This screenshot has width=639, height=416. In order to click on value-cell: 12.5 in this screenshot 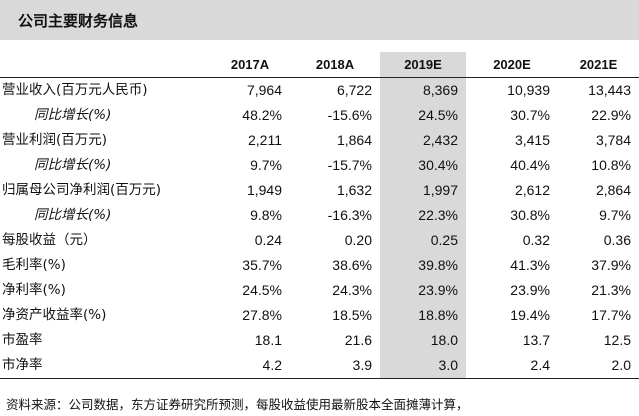, I will do `click(617, 340)`.